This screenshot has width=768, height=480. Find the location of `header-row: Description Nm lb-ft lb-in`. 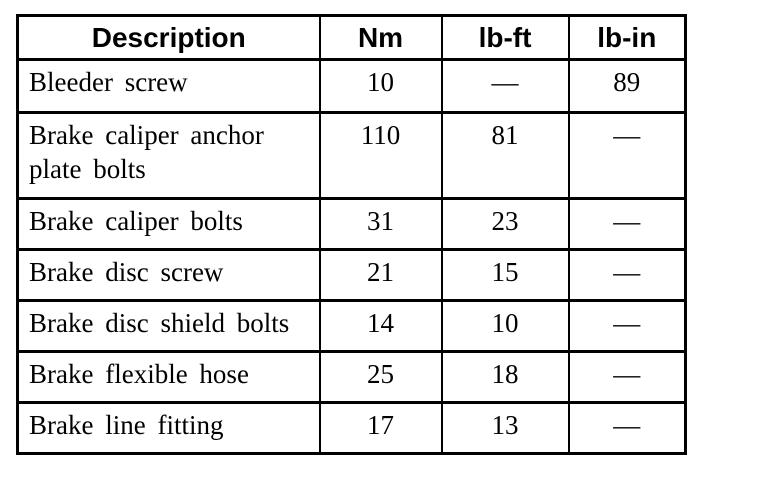

header-row: Description Nm lb-ft lb-in is located at coordinates (351, 37).